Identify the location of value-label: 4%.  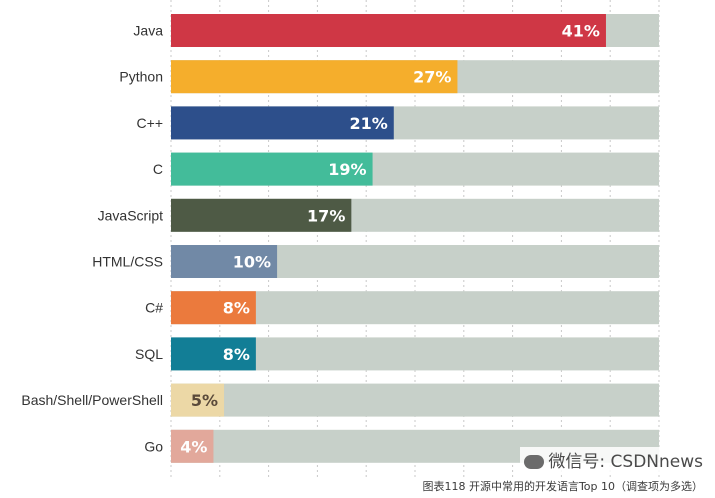
(193, 446).